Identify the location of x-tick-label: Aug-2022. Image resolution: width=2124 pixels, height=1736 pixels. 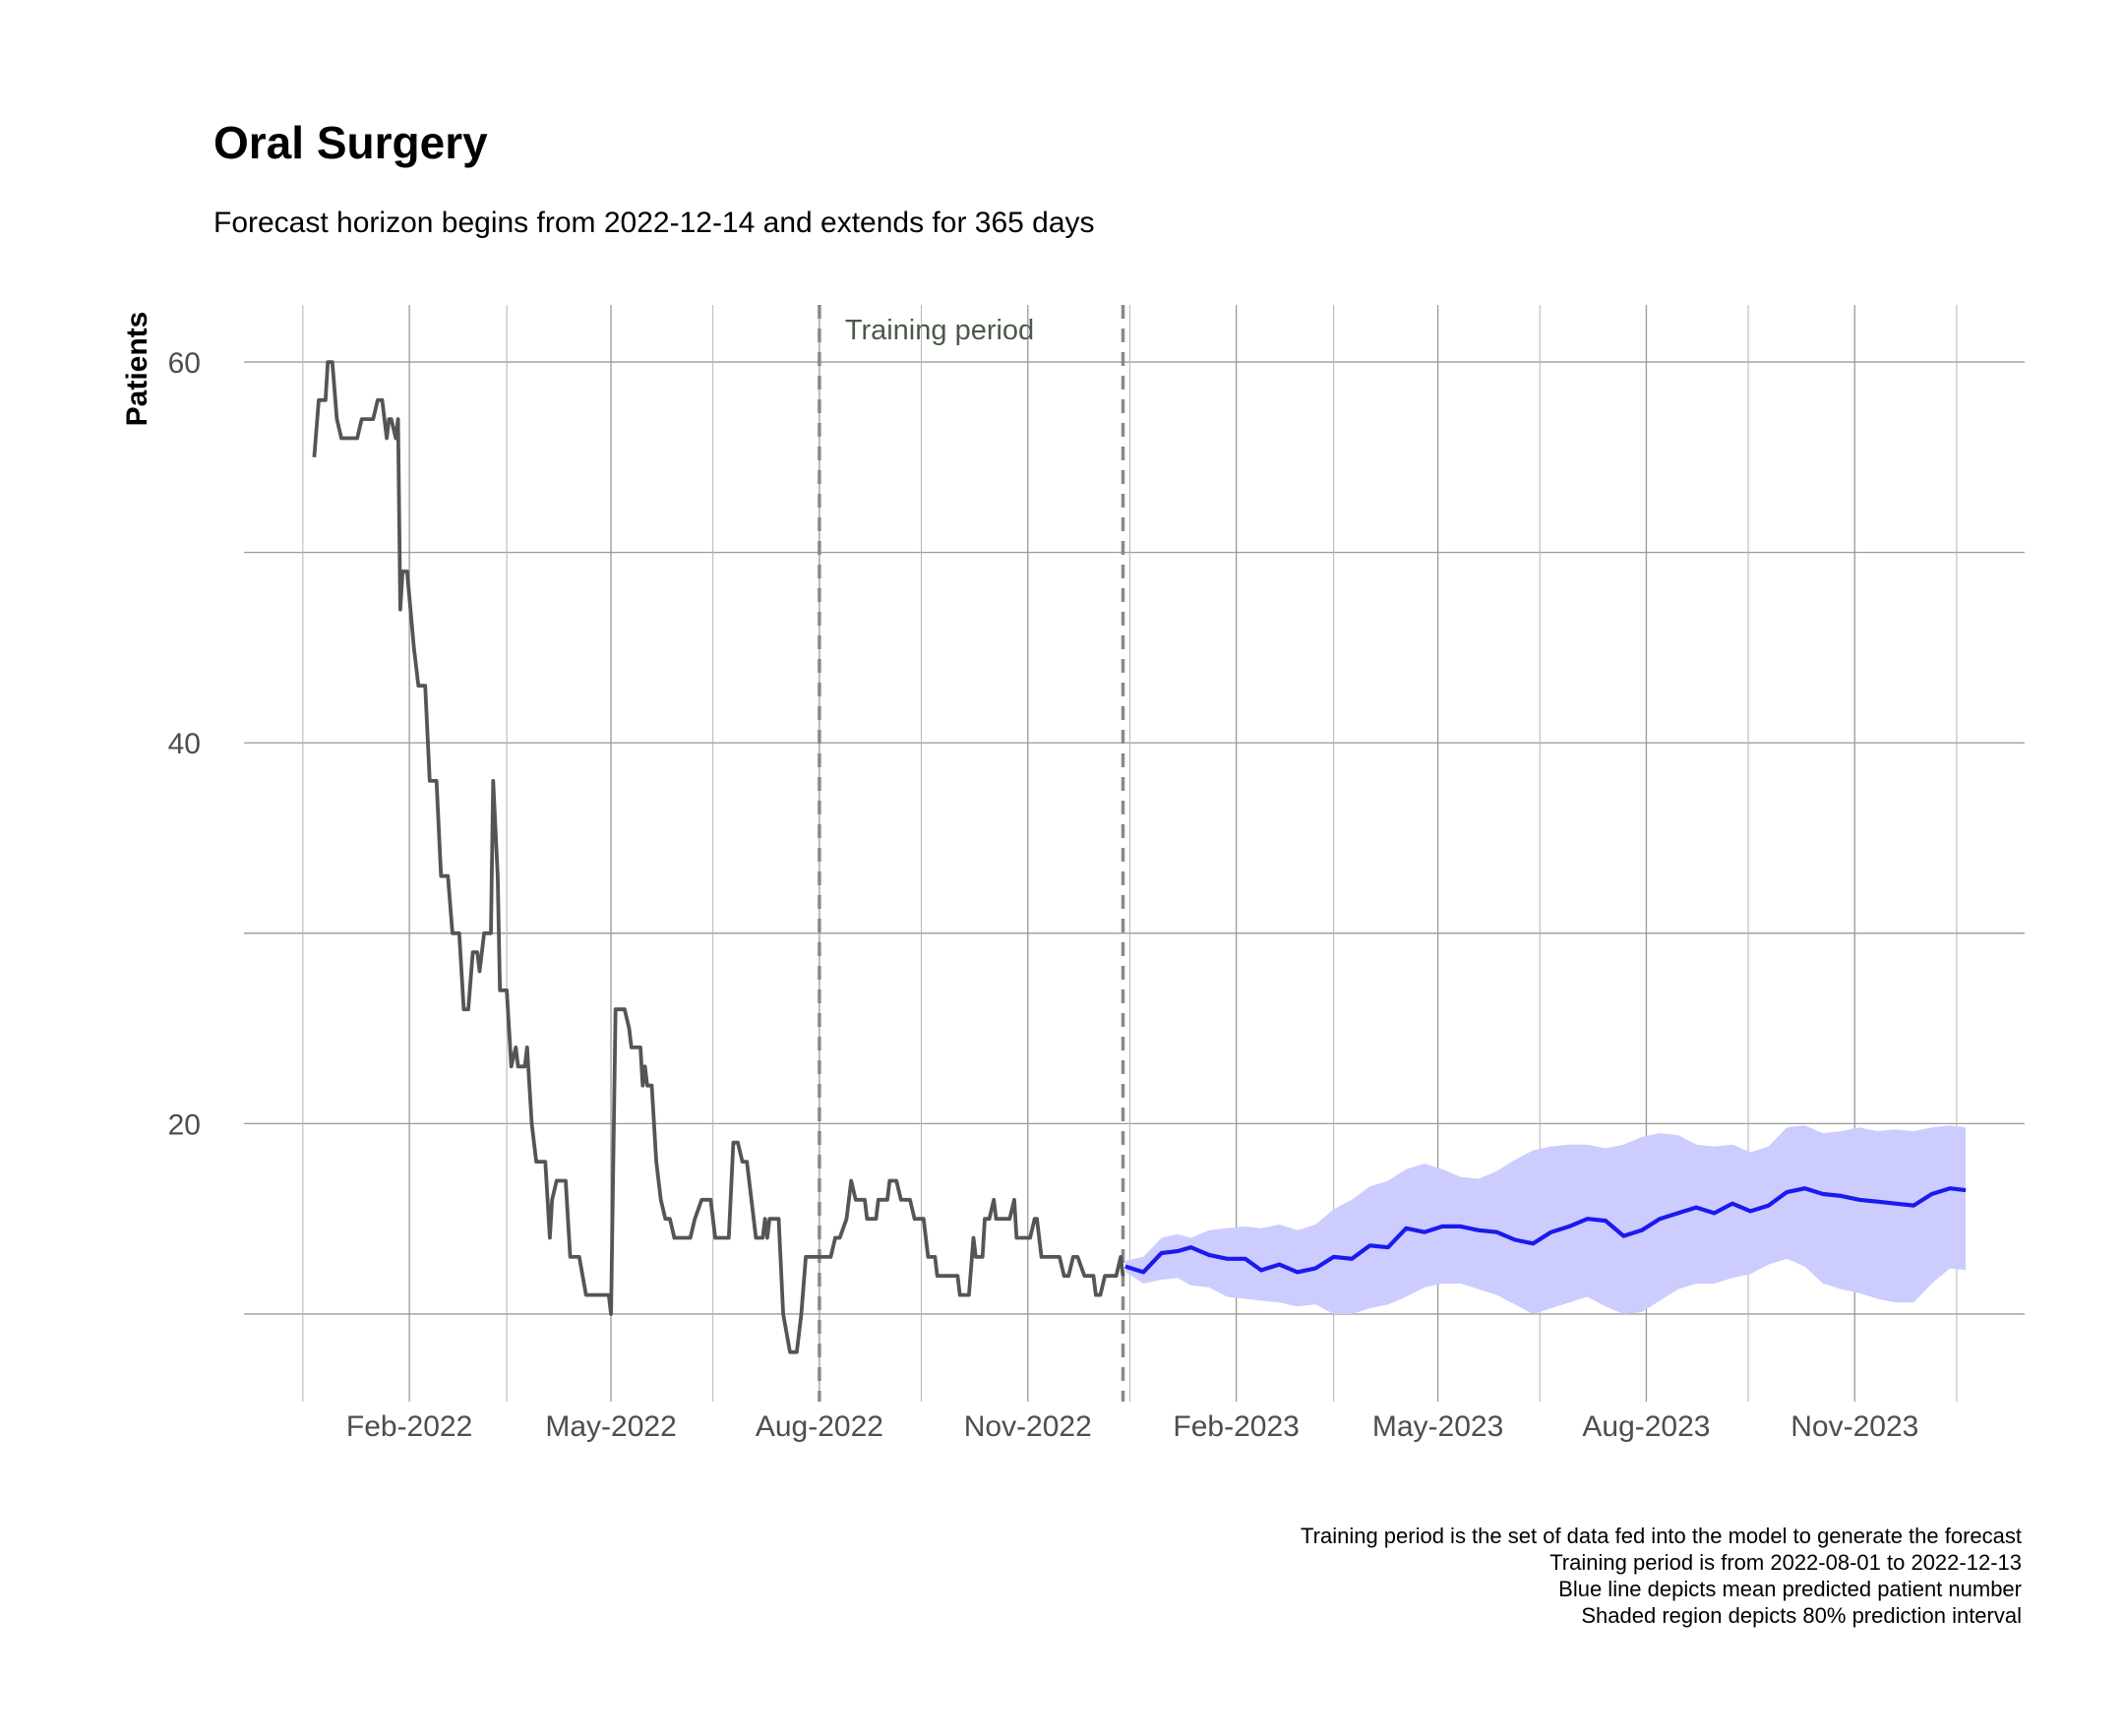
(820, 1426).